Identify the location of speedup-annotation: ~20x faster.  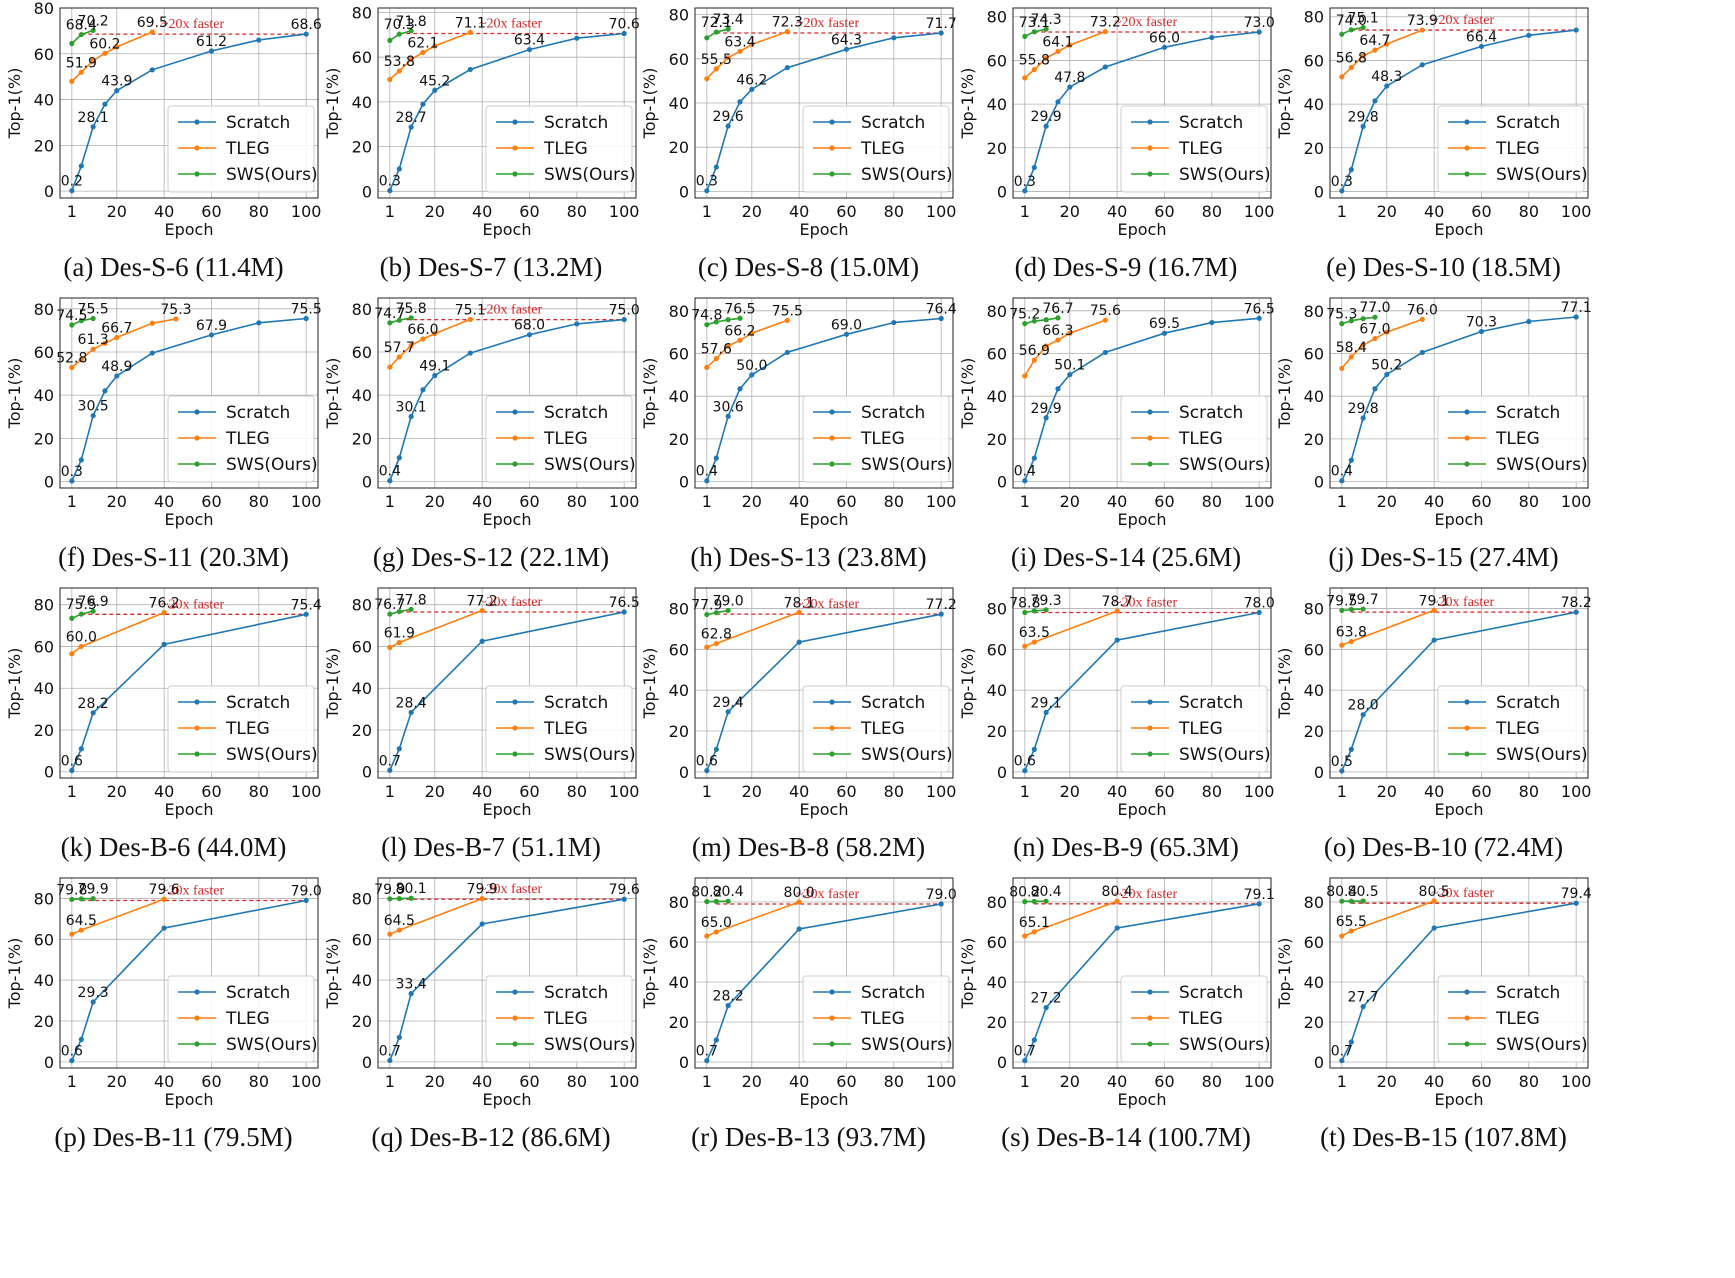
(1145, 603).